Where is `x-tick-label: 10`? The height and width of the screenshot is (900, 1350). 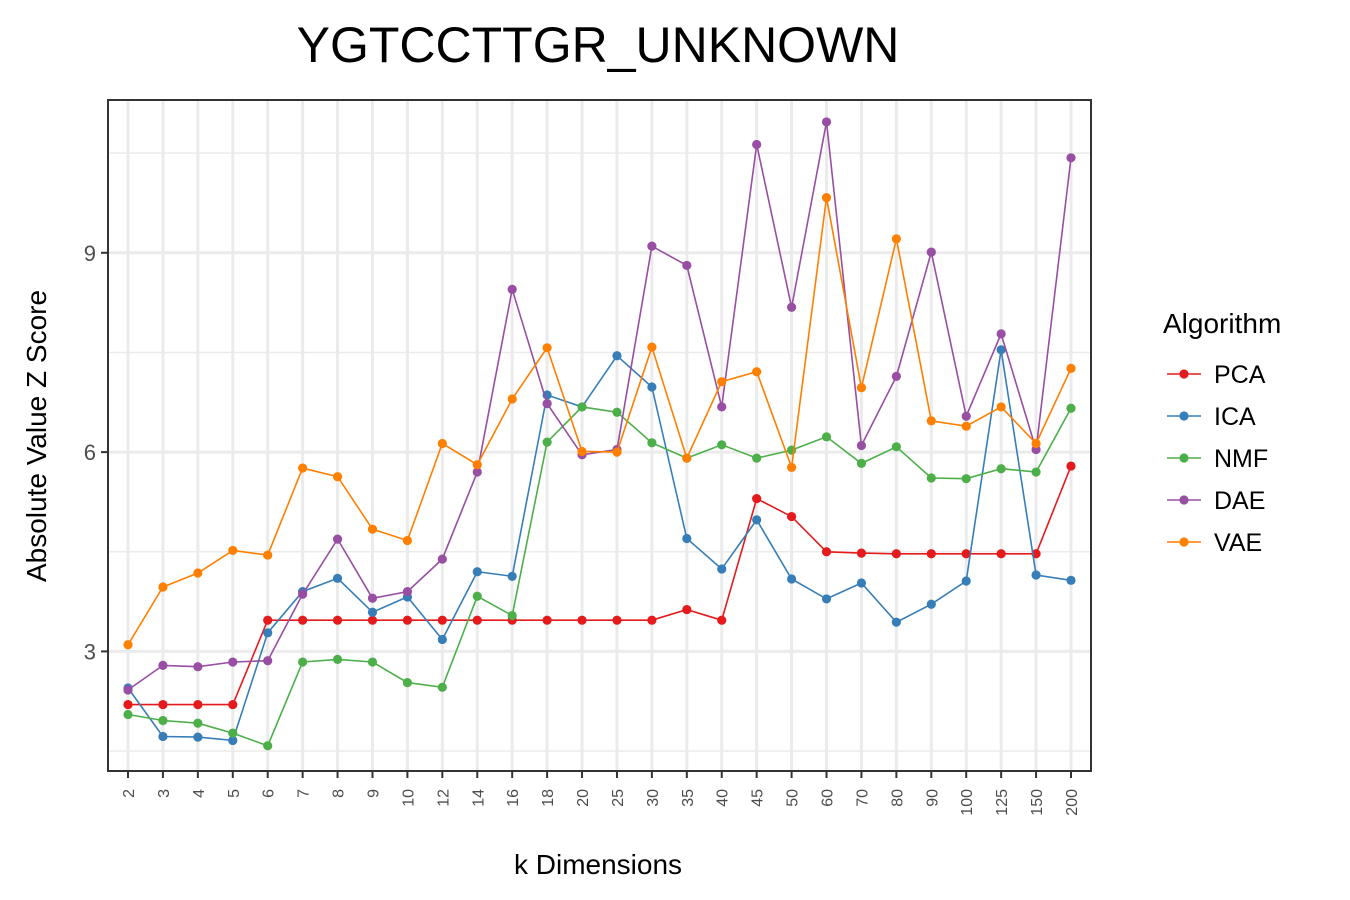 x-tick-label: 10 is located at coordinates (408, 798).